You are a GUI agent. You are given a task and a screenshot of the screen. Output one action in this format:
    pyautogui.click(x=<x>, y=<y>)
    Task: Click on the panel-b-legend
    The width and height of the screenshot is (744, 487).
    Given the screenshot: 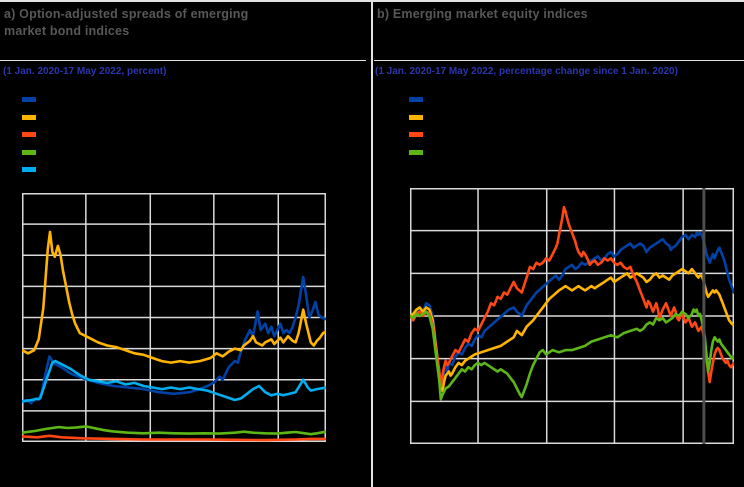 What is the action you would take?
    pyautogui.click(x=416, y=132)
    